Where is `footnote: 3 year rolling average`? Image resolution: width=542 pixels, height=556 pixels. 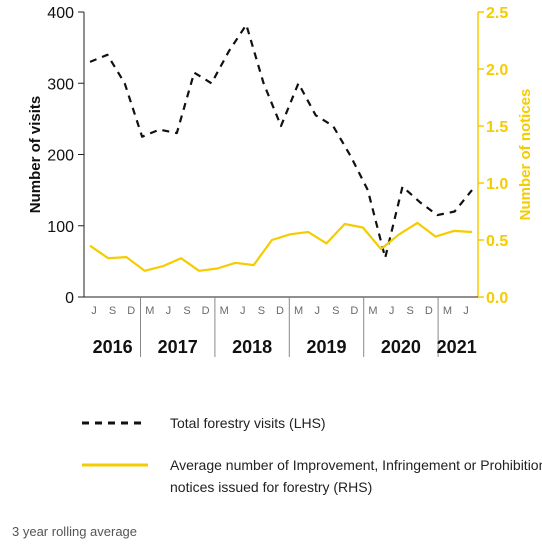 footnote: 3 year rolling average is located at coordinates (75, 531).